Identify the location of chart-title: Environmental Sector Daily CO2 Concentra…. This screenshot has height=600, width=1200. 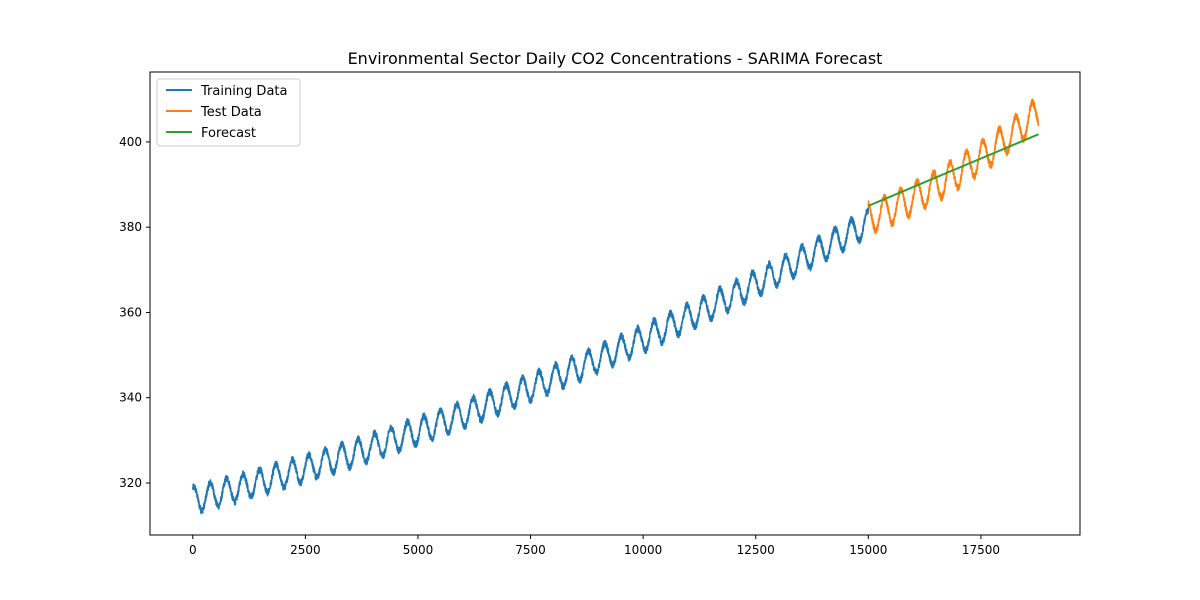
(615, 58).